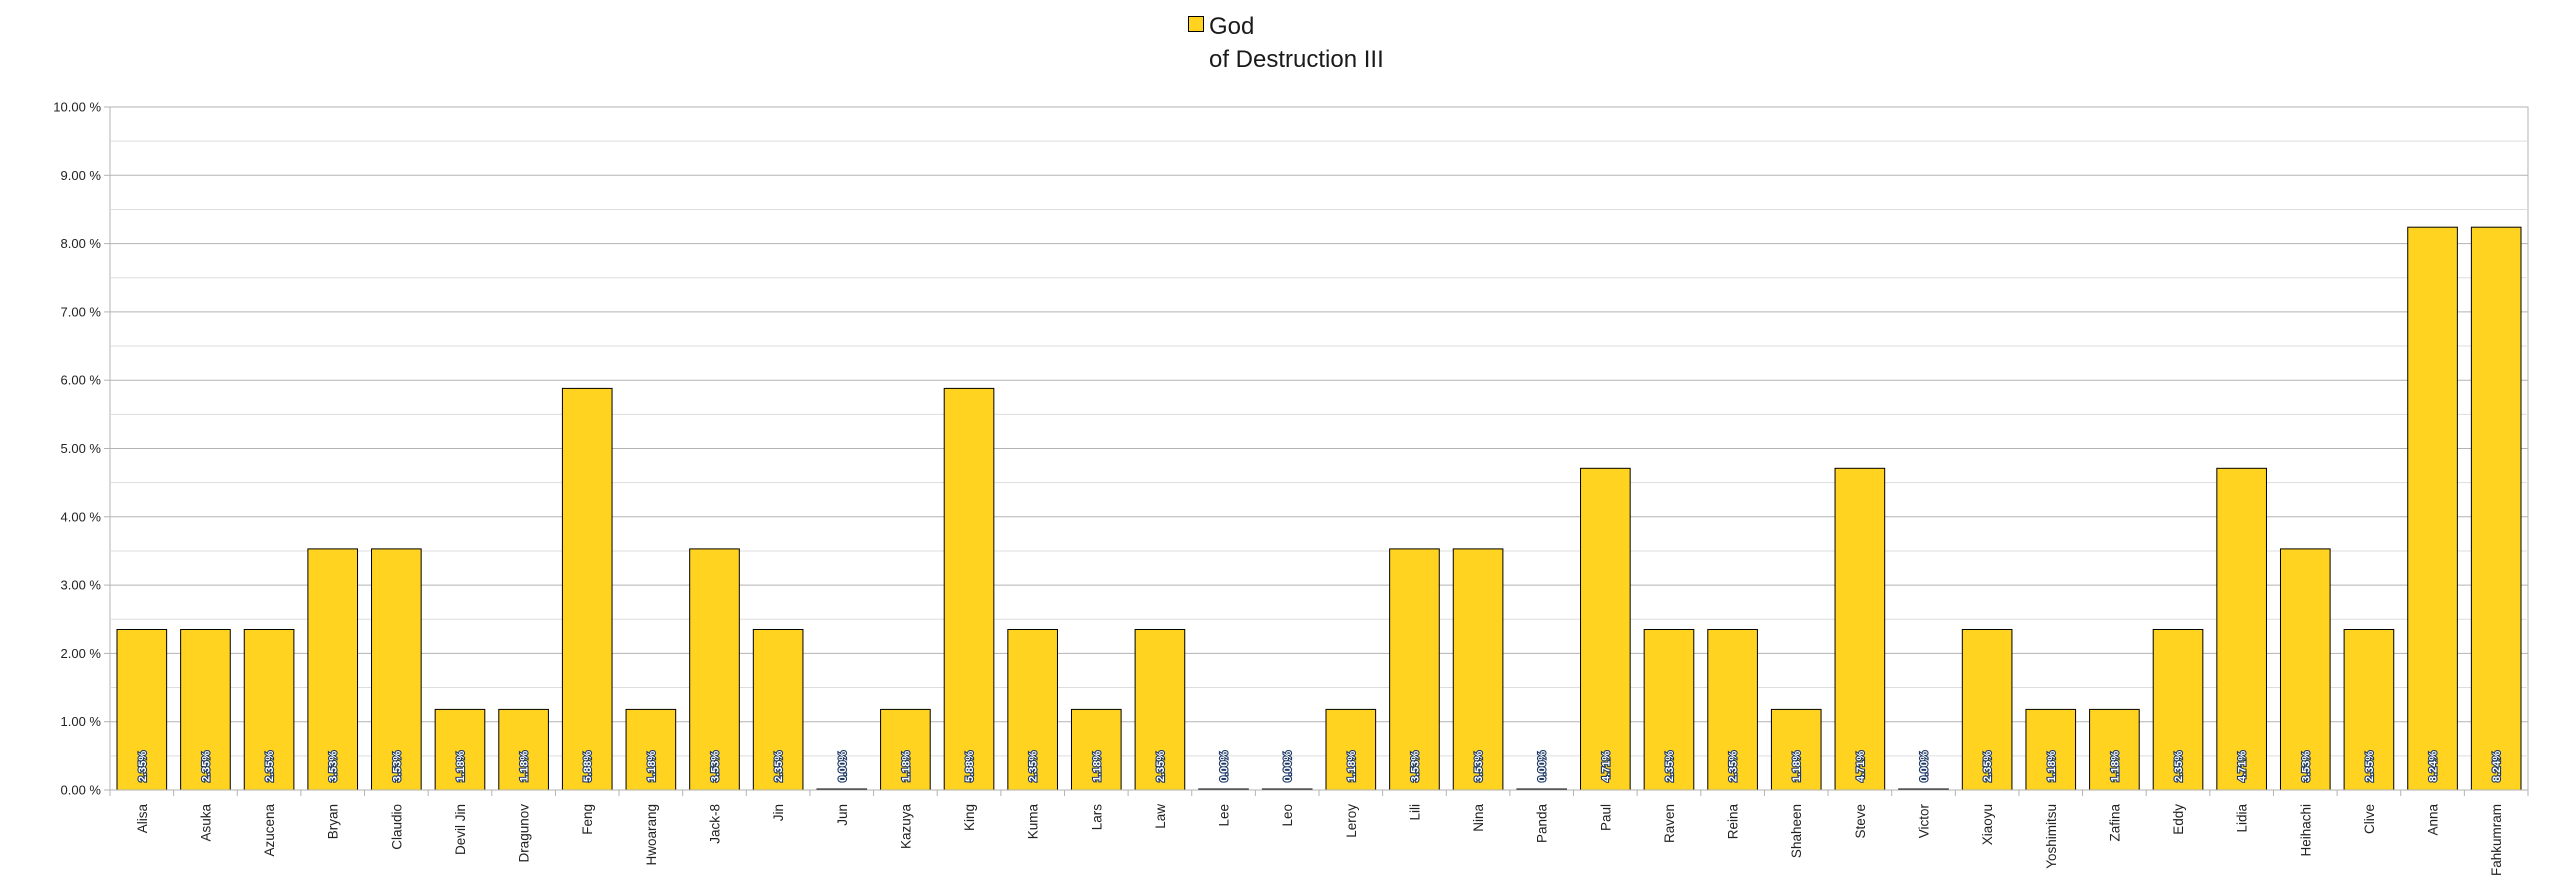 This screenshot has height=879, width=2551. I want to click on y-tick-label: 9.00 %, so click(81, 175).